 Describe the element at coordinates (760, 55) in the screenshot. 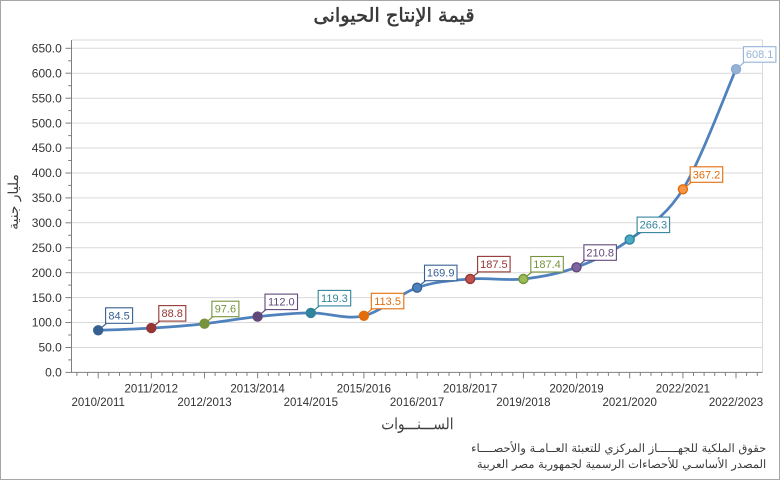

I see `svg-text: 608.1` at that location.